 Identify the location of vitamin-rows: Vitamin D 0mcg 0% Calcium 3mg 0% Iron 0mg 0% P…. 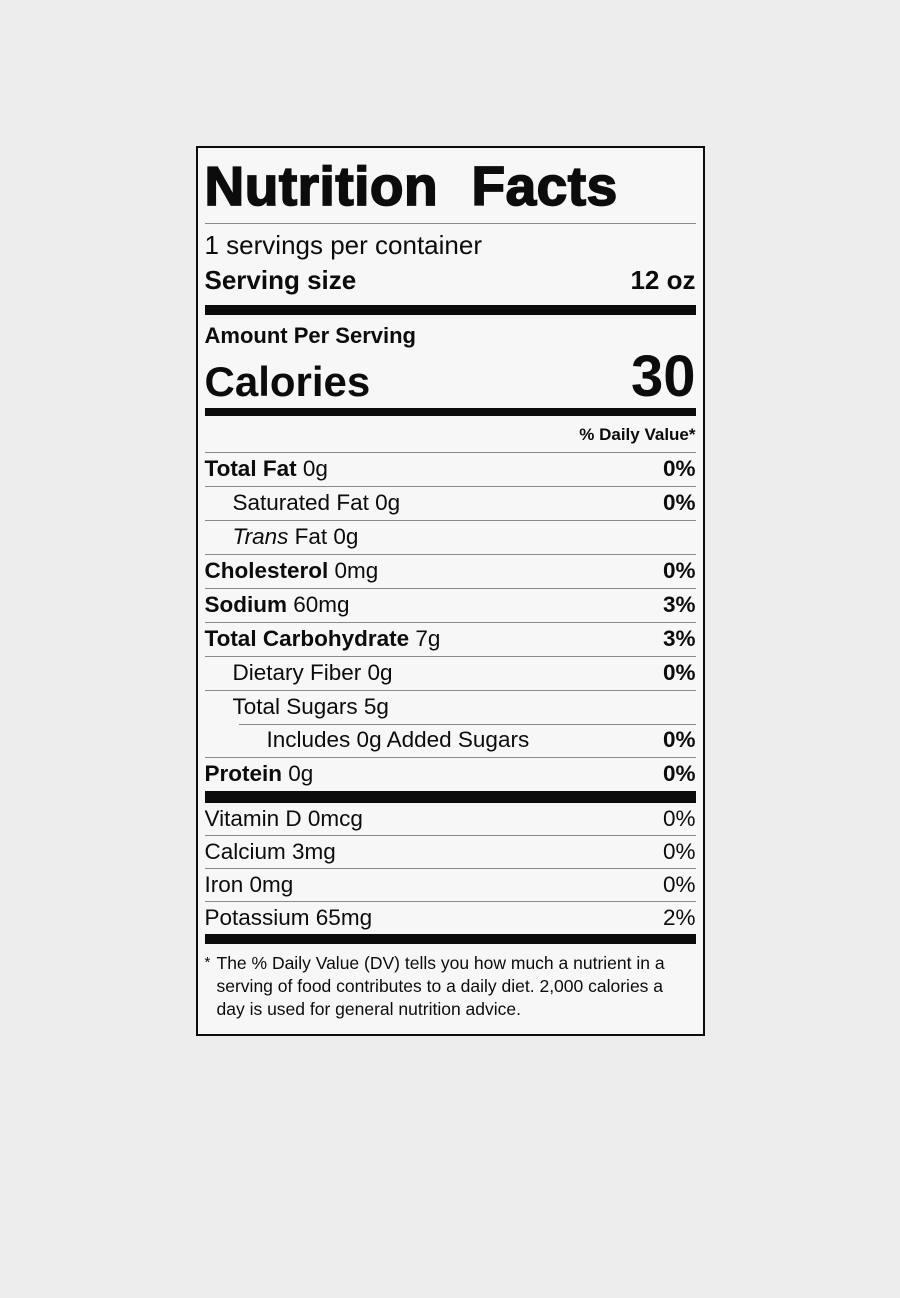
(450, 868).